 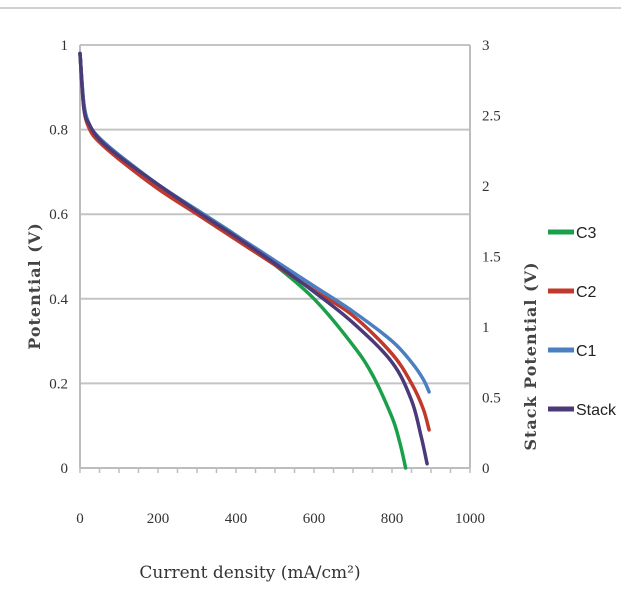 What do you see at coordinates (582, 322) in the screenshot?
I see `legend: C3 C2 C1 Stack` at bounding box center [582, 322].